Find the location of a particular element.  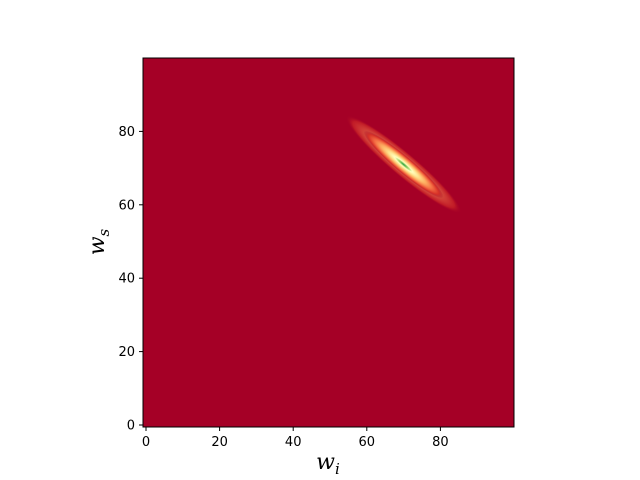

y-tick-label: 20 is located at coordinates (126, 352).